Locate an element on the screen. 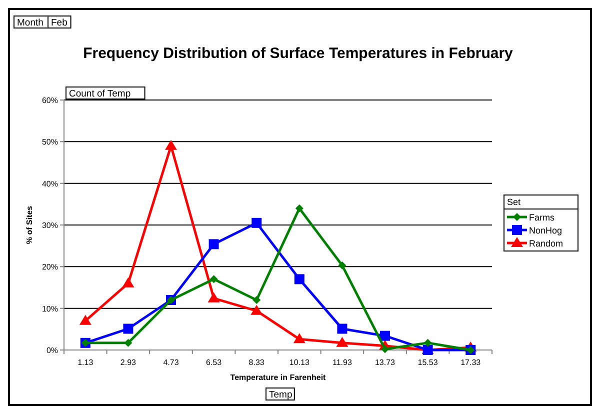 Image resolution: width=600 pixels, height=414 pixels. x-tick-label: 11.93 is located at coordinates (342, 362).